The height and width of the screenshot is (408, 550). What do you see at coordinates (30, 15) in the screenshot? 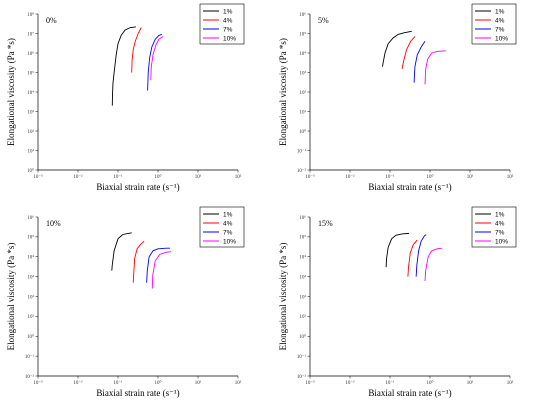
I see `y-tick-label: 10⁸` at bounding box center [30, 15].